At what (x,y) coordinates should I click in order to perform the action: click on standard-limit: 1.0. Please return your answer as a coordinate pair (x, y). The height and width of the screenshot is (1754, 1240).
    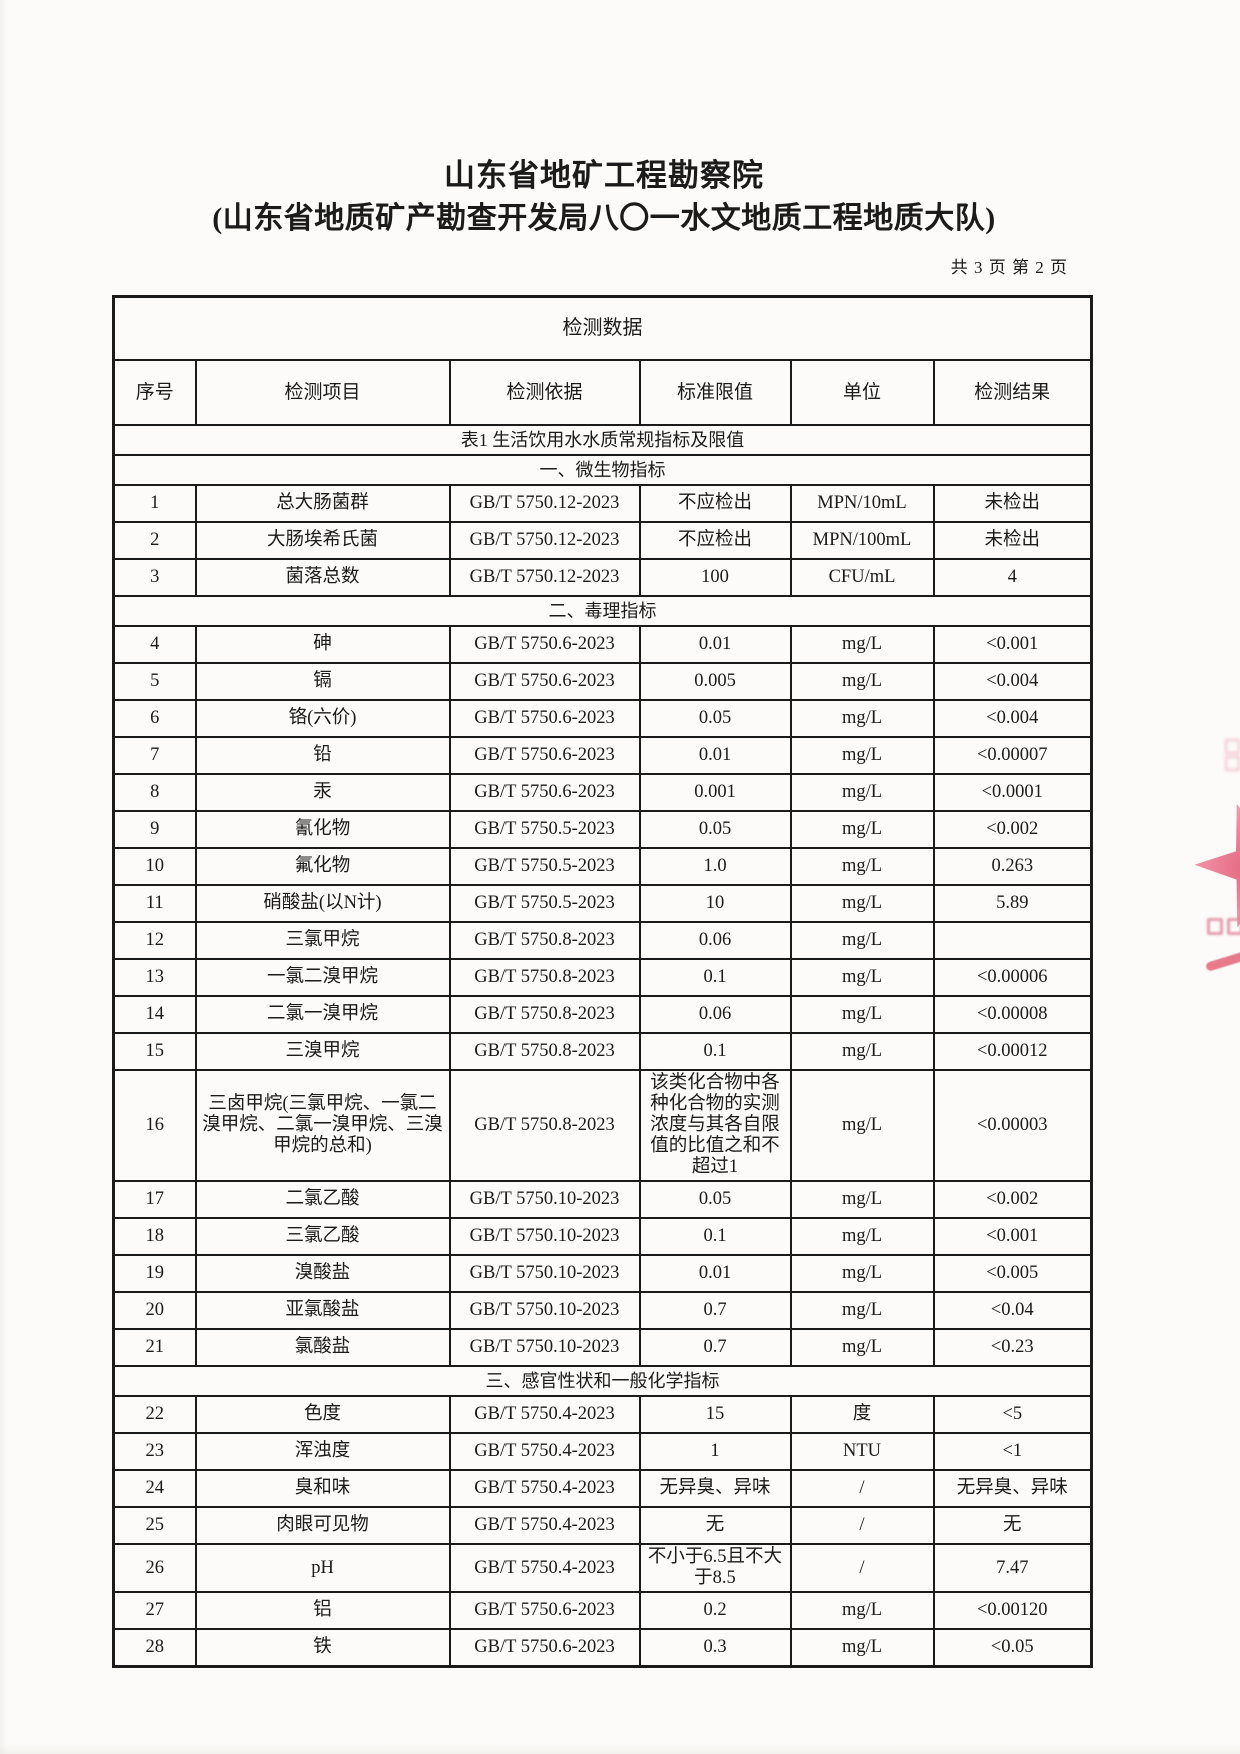
    Looking at the image, I should click on (715, 866).